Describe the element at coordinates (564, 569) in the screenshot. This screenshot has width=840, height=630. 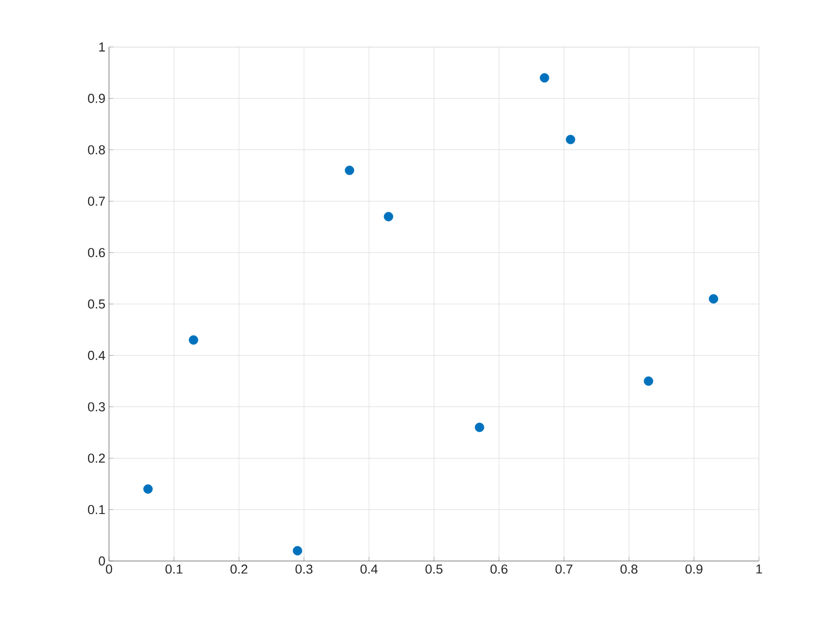
I see `x-tick-label: 0.7` at that location.